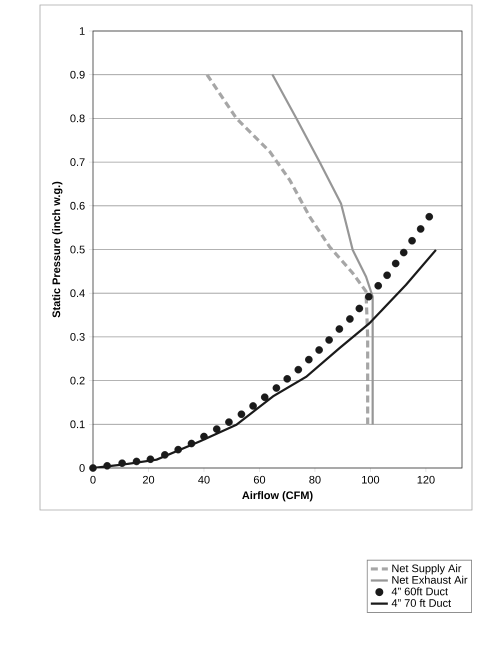 This screenshot has height=656, width=478. I want to click on y-tick-label: 0.9, so click(77, 74).